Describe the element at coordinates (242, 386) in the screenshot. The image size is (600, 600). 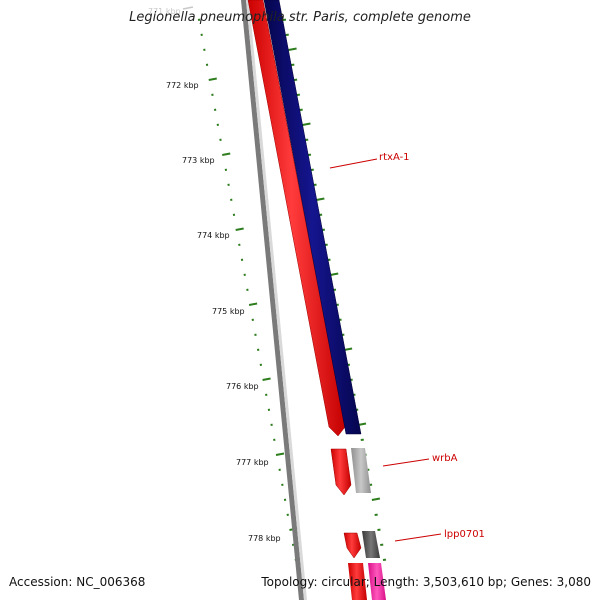
I see `scale-label-776kbp: 776 kbp` at that location.